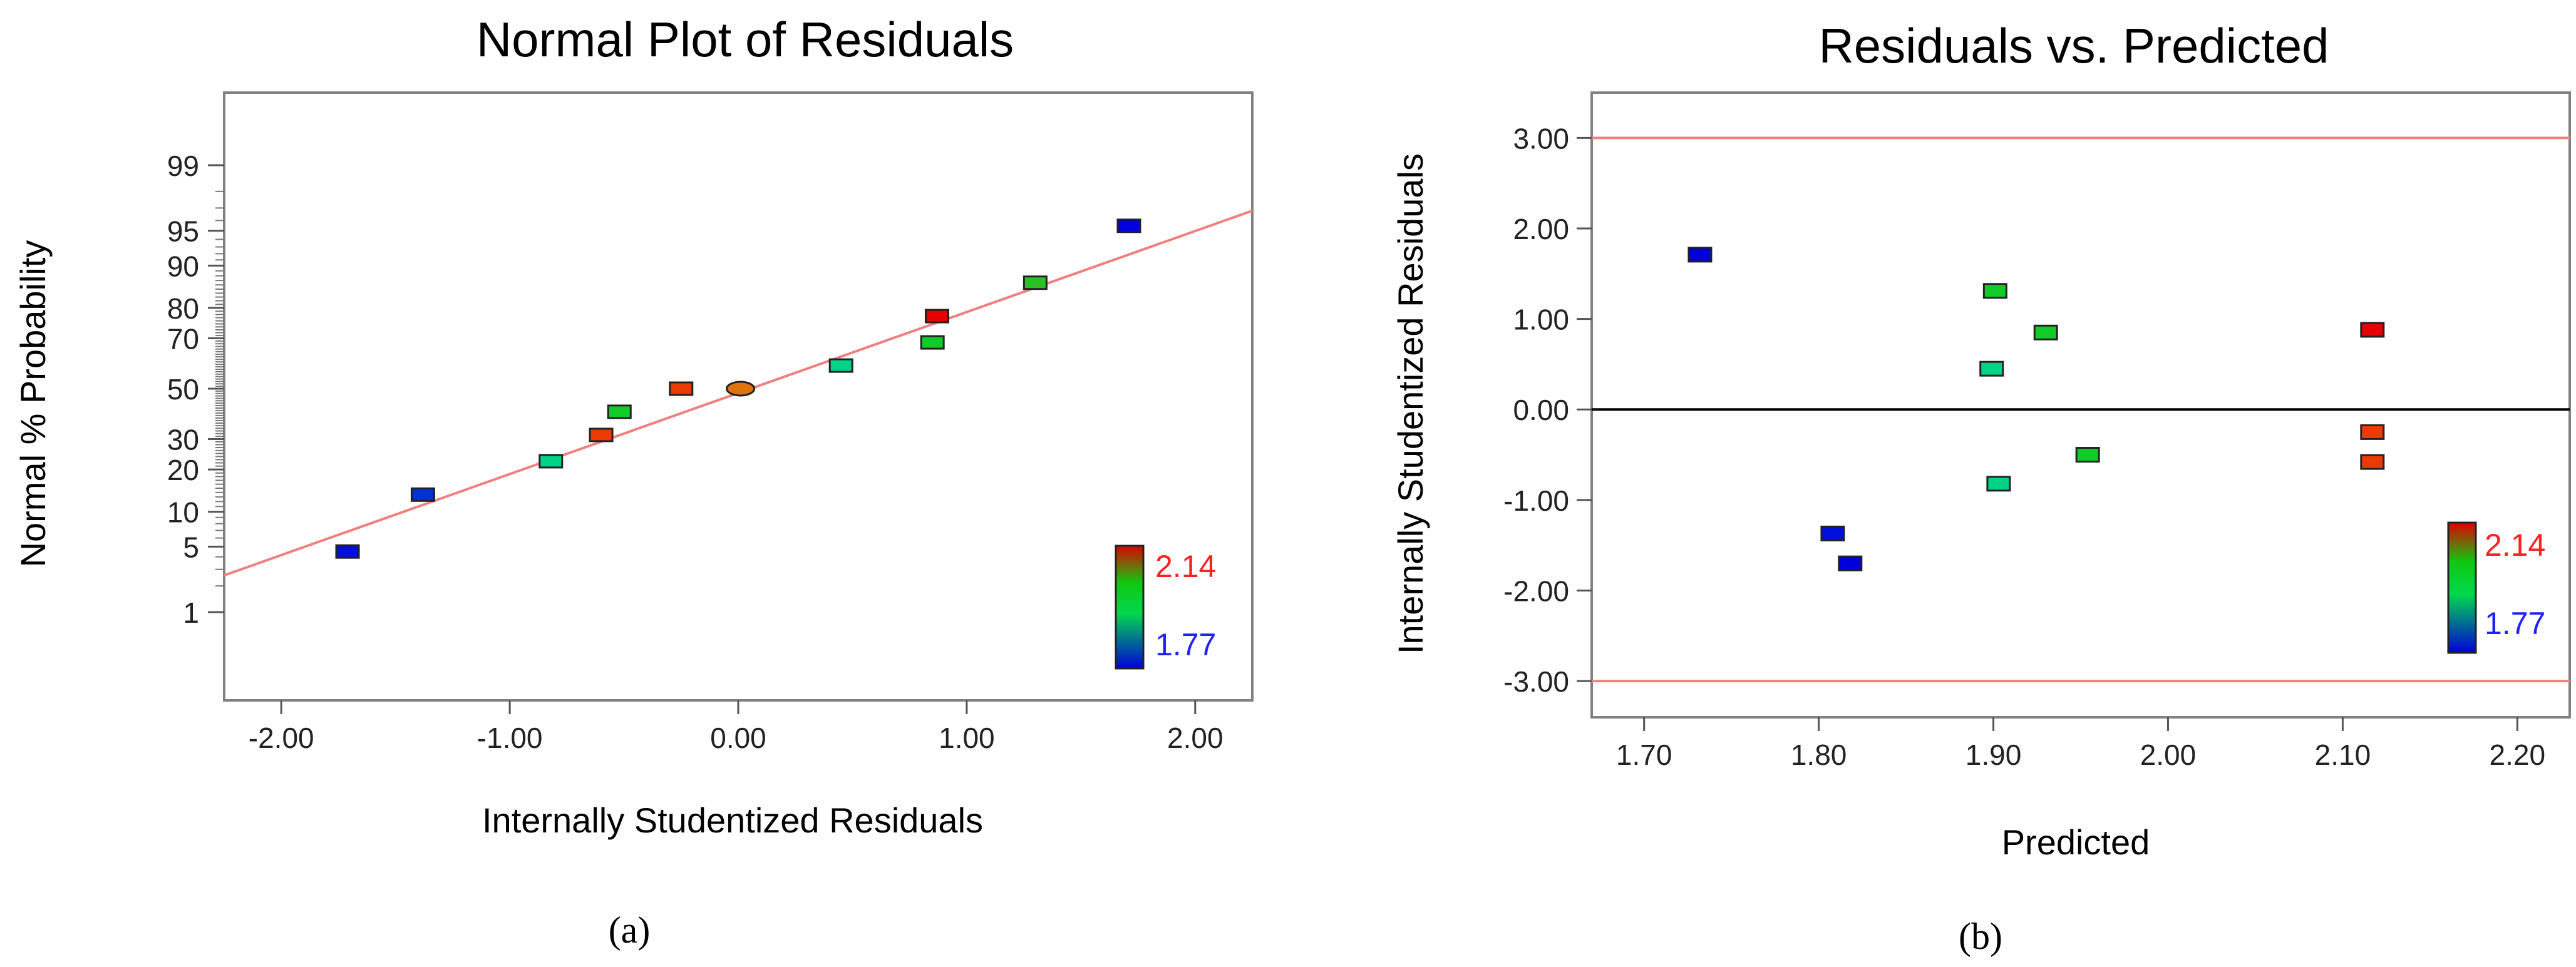 Image resolution: width=2576 pixels, height=967 pixels. Describe the element at coordinates (630, 930) in the screenshot. I see `panel-a-caption: (a)` at that location.